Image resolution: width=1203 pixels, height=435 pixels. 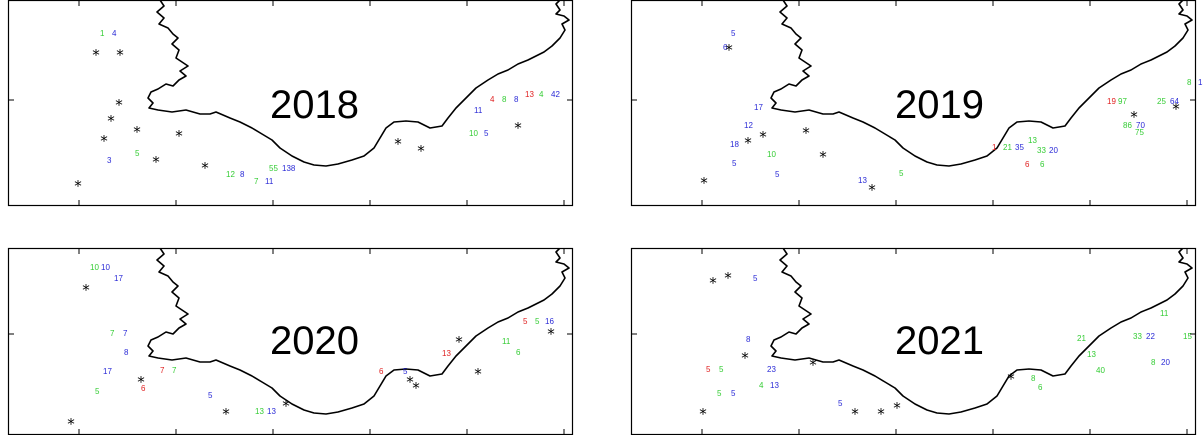 I want to click on year-label: 2020, so click(x=314, y=341).